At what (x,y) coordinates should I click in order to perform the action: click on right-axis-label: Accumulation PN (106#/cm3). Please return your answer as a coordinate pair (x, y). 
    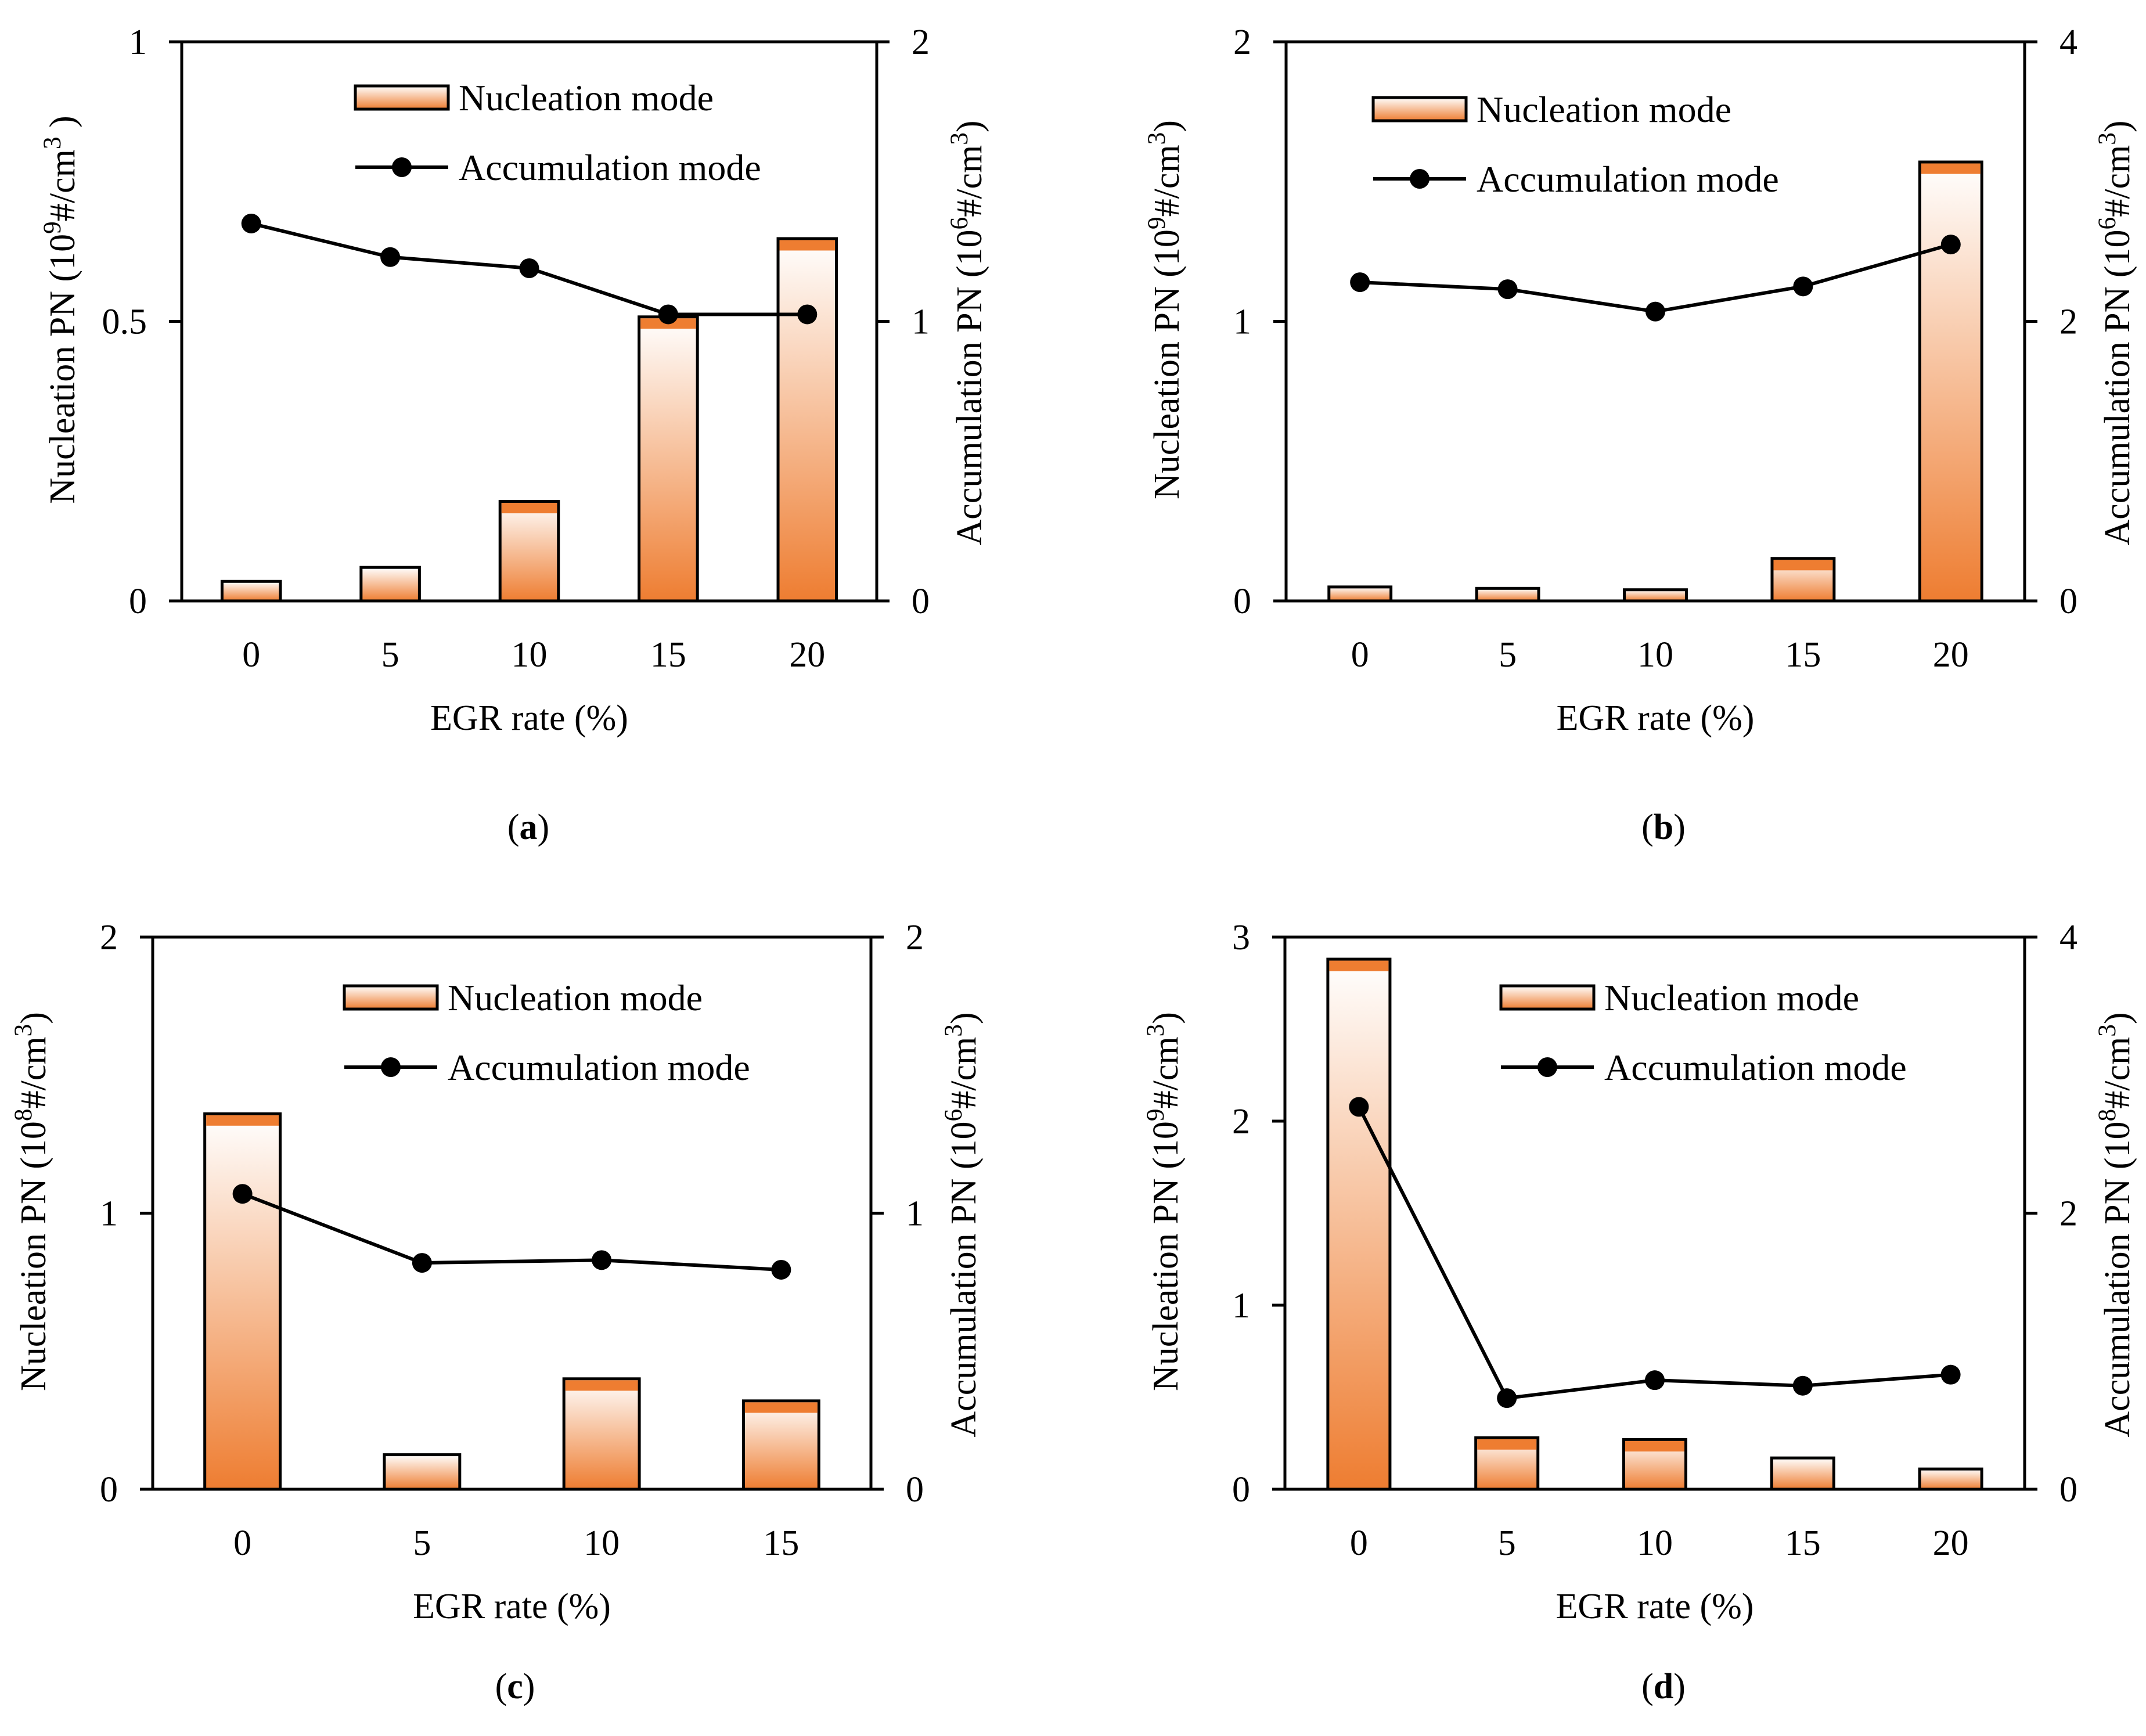
    Looking at the image, I should click on (961, 1224).